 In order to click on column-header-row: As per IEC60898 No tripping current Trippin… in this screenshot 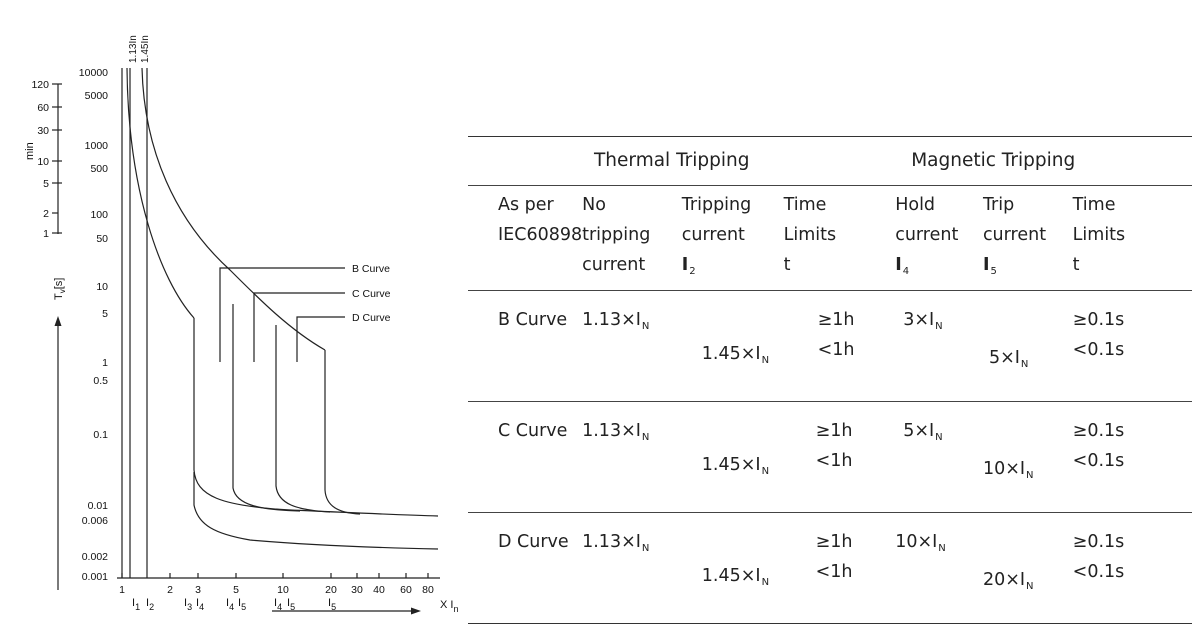, I will do `click(830, 238)`.